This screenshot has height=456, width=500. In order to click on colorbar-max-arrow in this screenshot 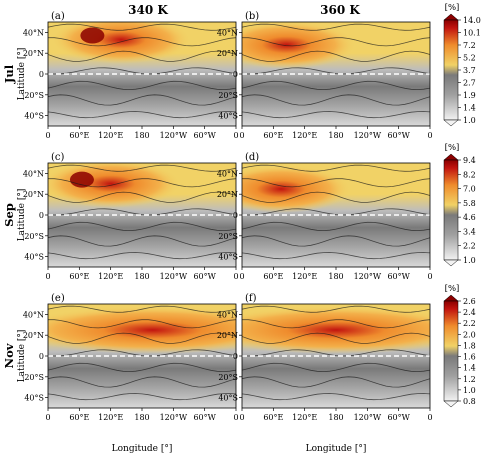, I will do `click(451, 157)`.